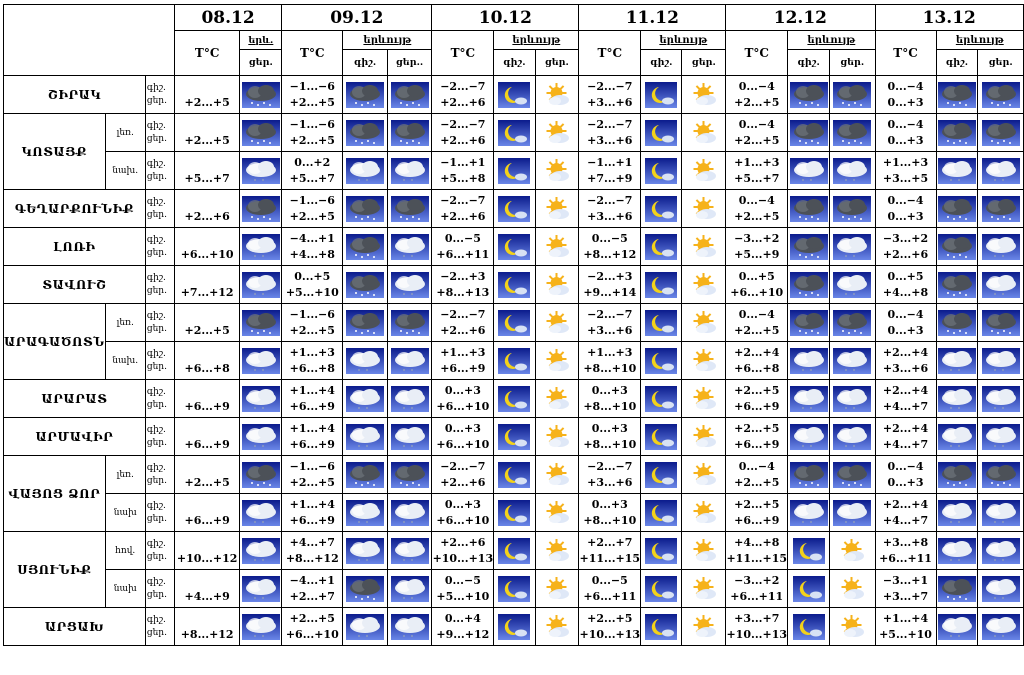  Describe the element at coordinates (905, 390) in the screenshot. I see `night-temp: +2...+4` at that location.